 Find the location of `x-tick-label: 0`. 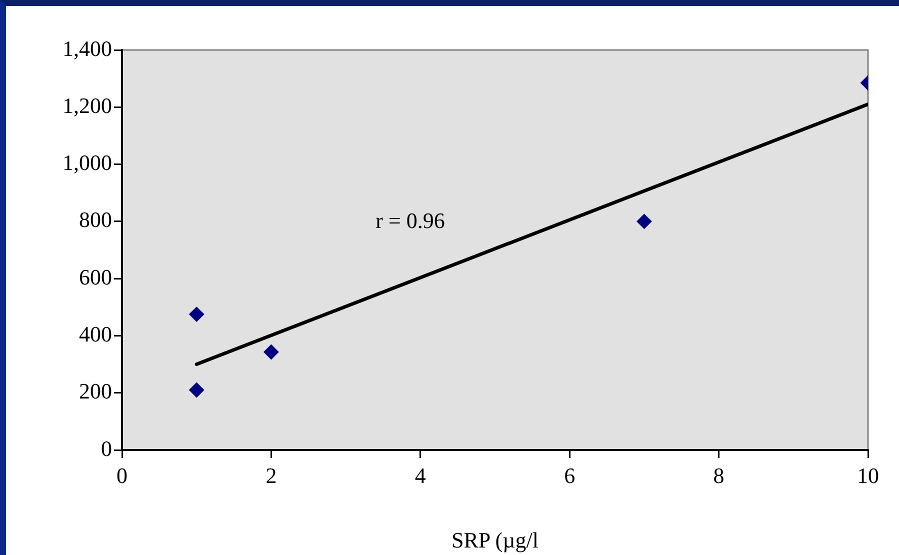

x-tick-label: 0 is located at coordinates (122, 475).